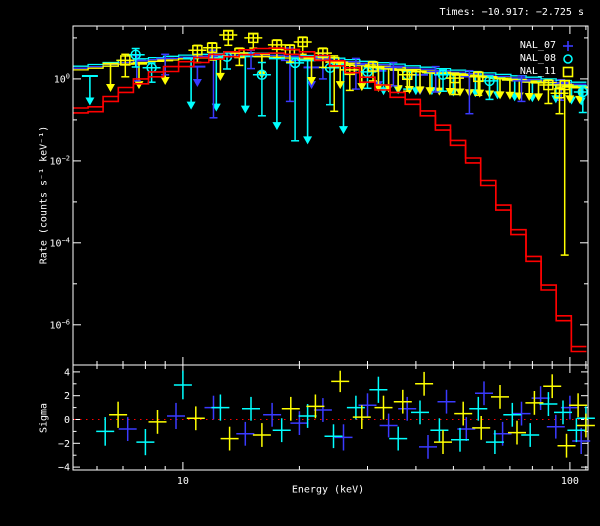 The width and height of the screenshot is (600, 526). What do you see at coordinates (60, 242) in the screenshot?
I see `tick-label: 10⁻⁴` at bounding box center [60, 242].